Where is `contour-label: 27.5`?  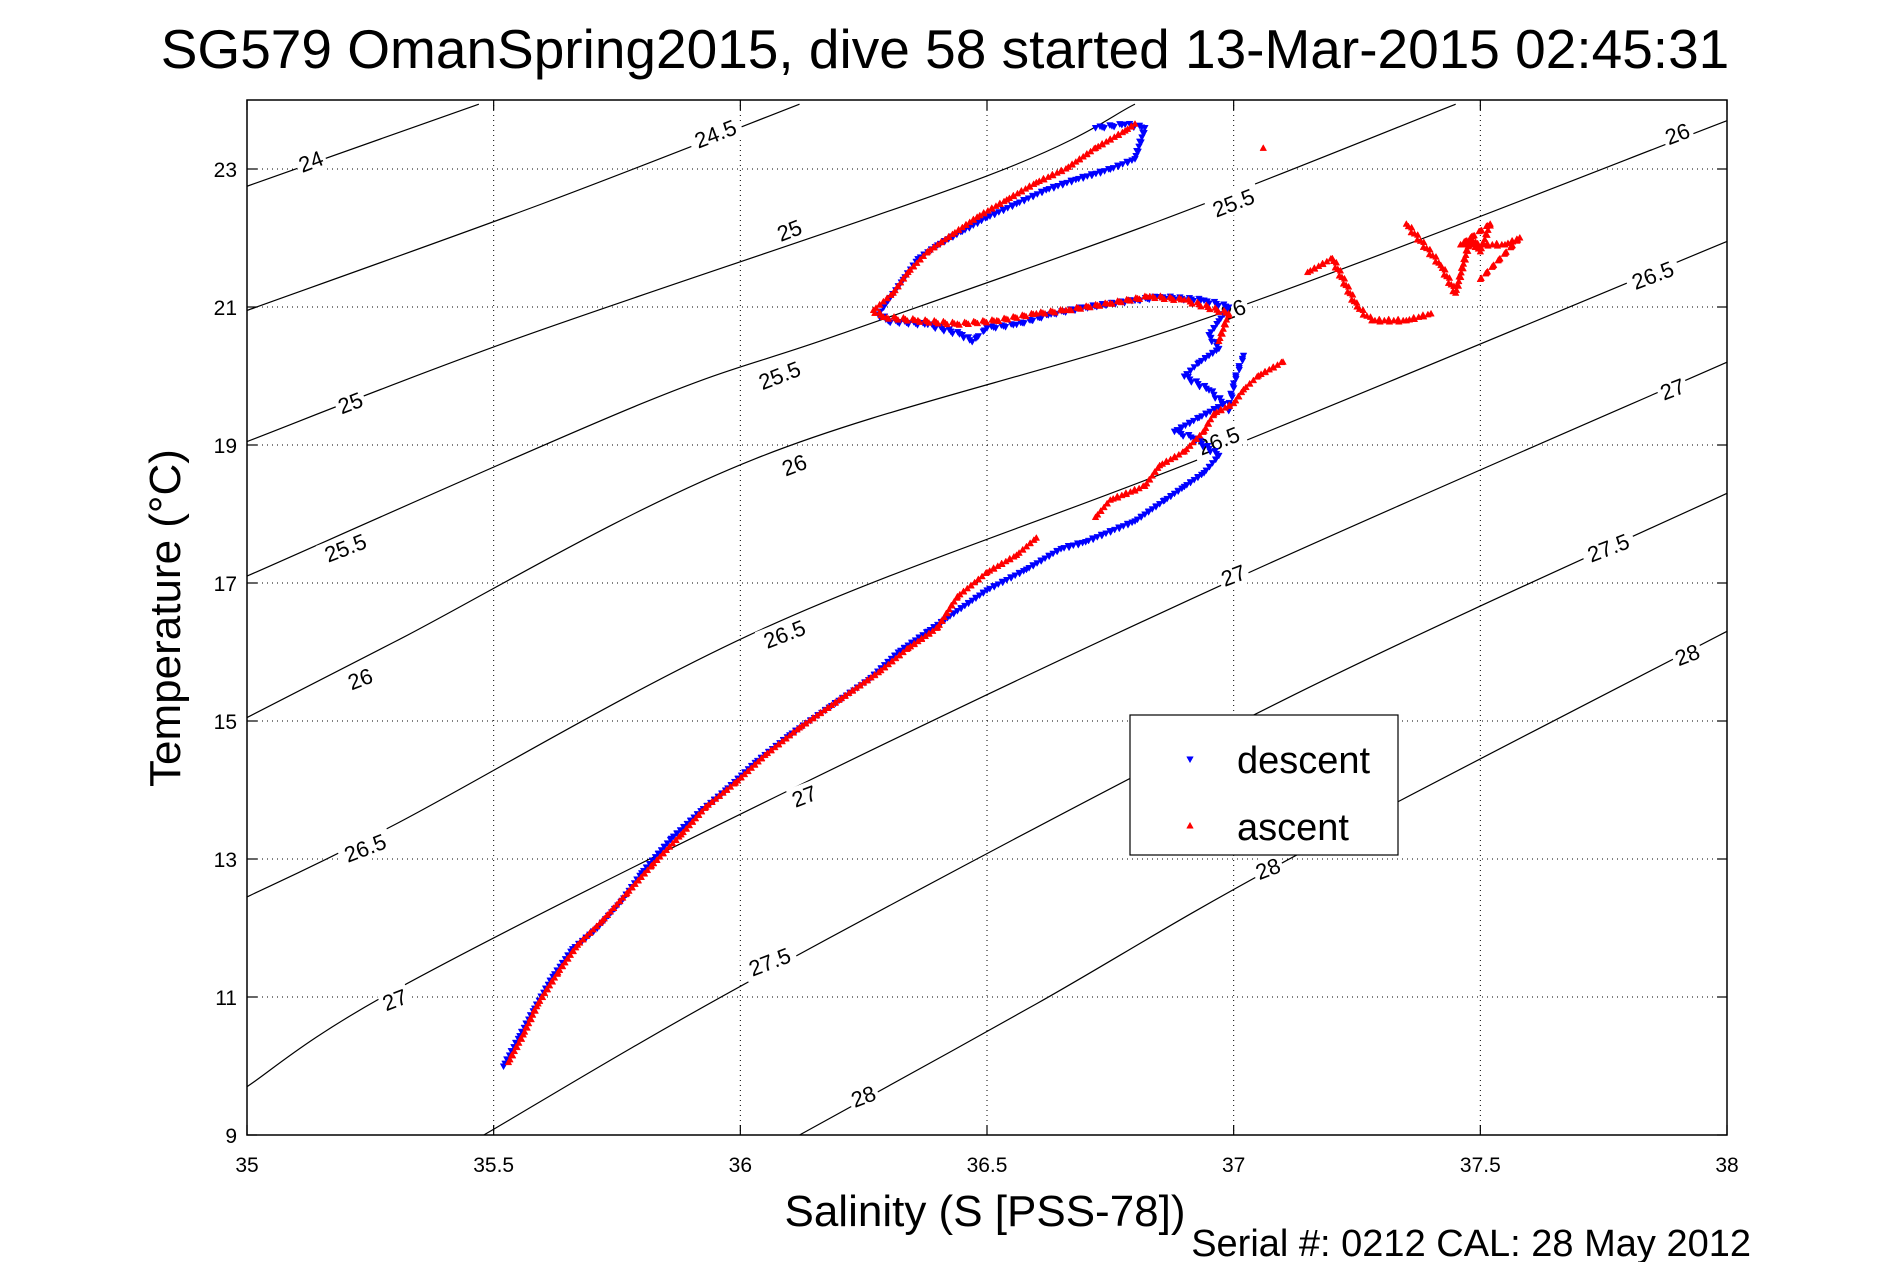 contour-label: 27.5 is located at coordinates (1608, 547).